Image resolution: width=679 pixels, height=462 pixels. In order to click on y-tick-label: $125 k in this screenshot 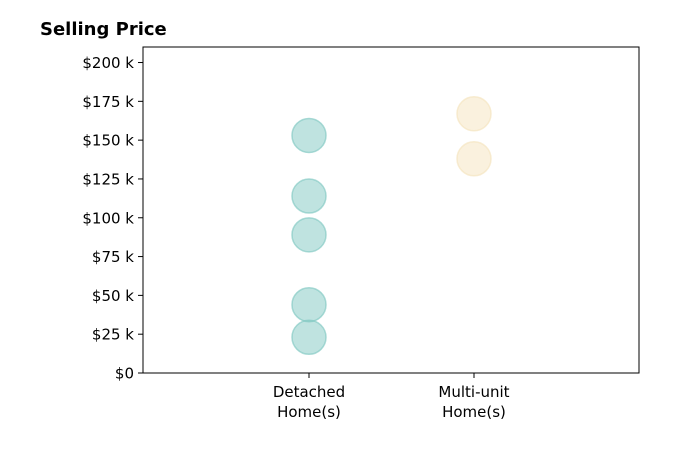, I will do `click(108, 179)`.